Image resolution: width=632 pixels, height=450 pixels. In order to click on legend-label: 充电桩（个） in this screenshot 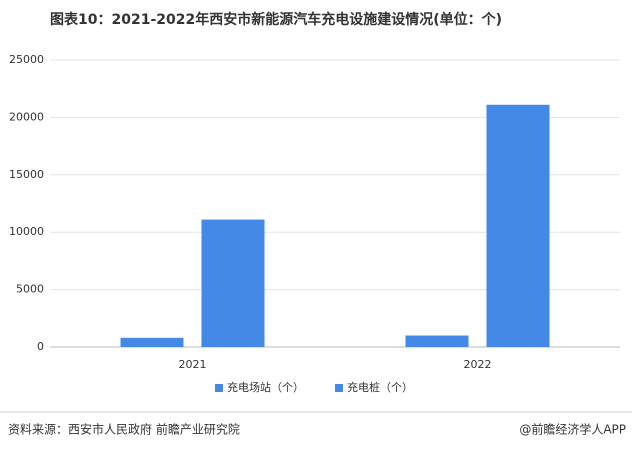, I will do `click(380, 387)`.